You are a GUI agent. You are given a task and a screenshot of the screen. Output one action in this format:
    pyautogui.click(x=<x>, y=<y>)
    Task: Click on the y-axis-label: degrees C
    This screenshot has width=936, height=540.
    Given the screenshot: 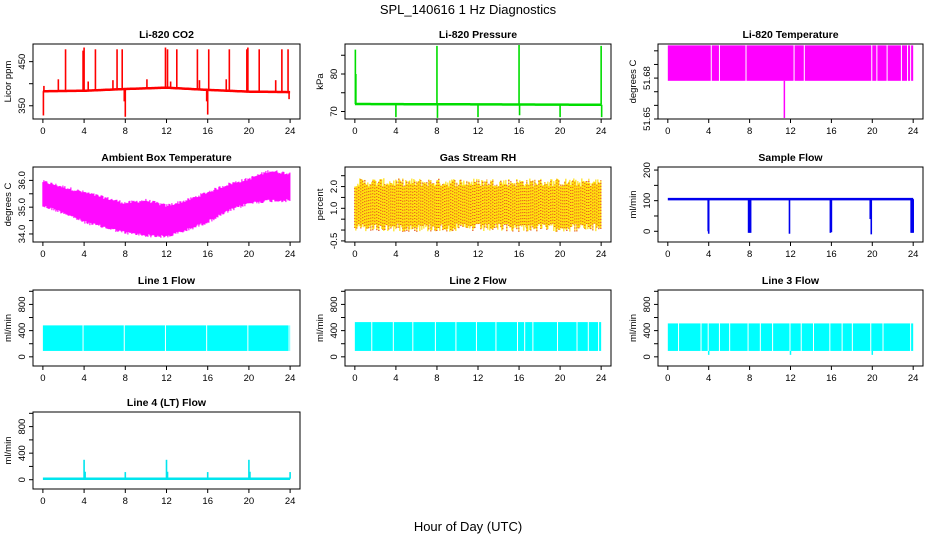 What is the action you would take?
    pyautogui.click(x=8, y=204)
    